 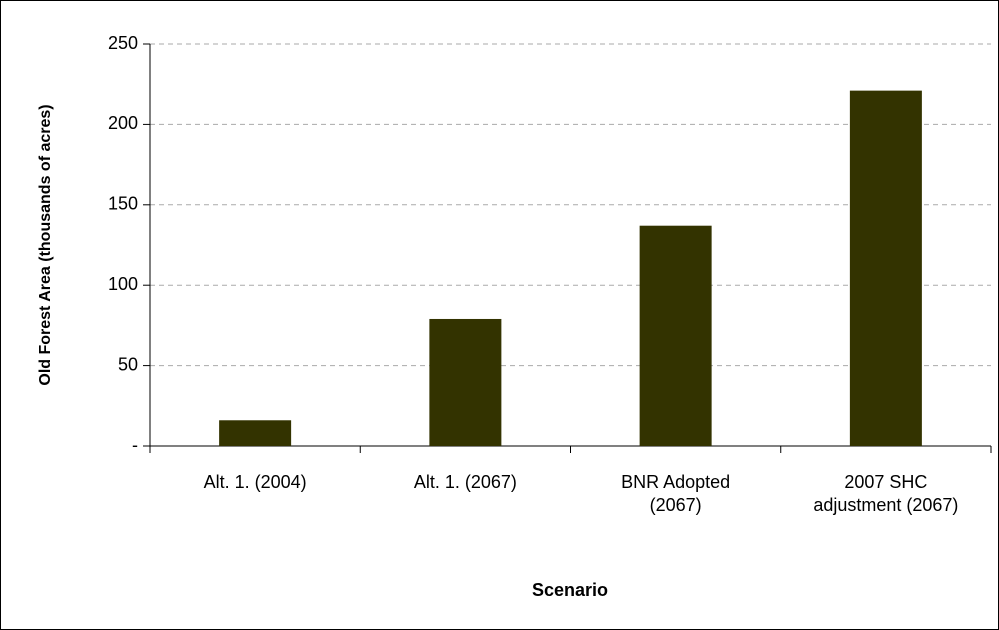 I want to click on y-axis-label: Old Forest Area (thousands of acres), so click(x=45, y=244).